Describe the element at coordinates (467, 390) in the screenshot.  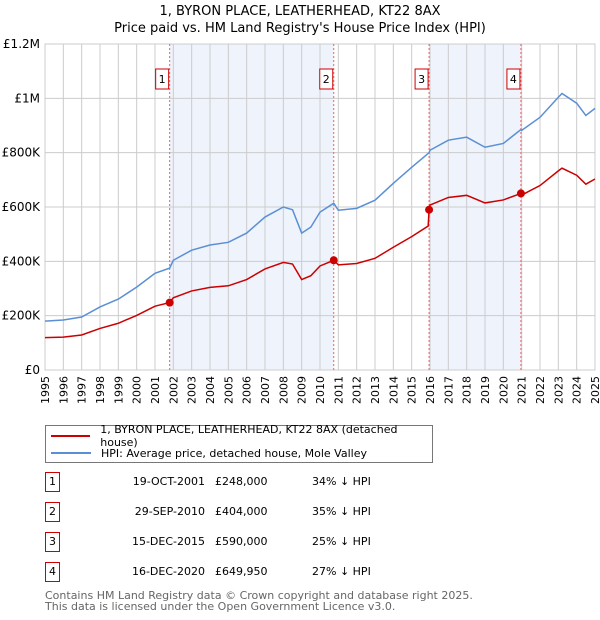
I see `x-tick-label: 2018` at that location.